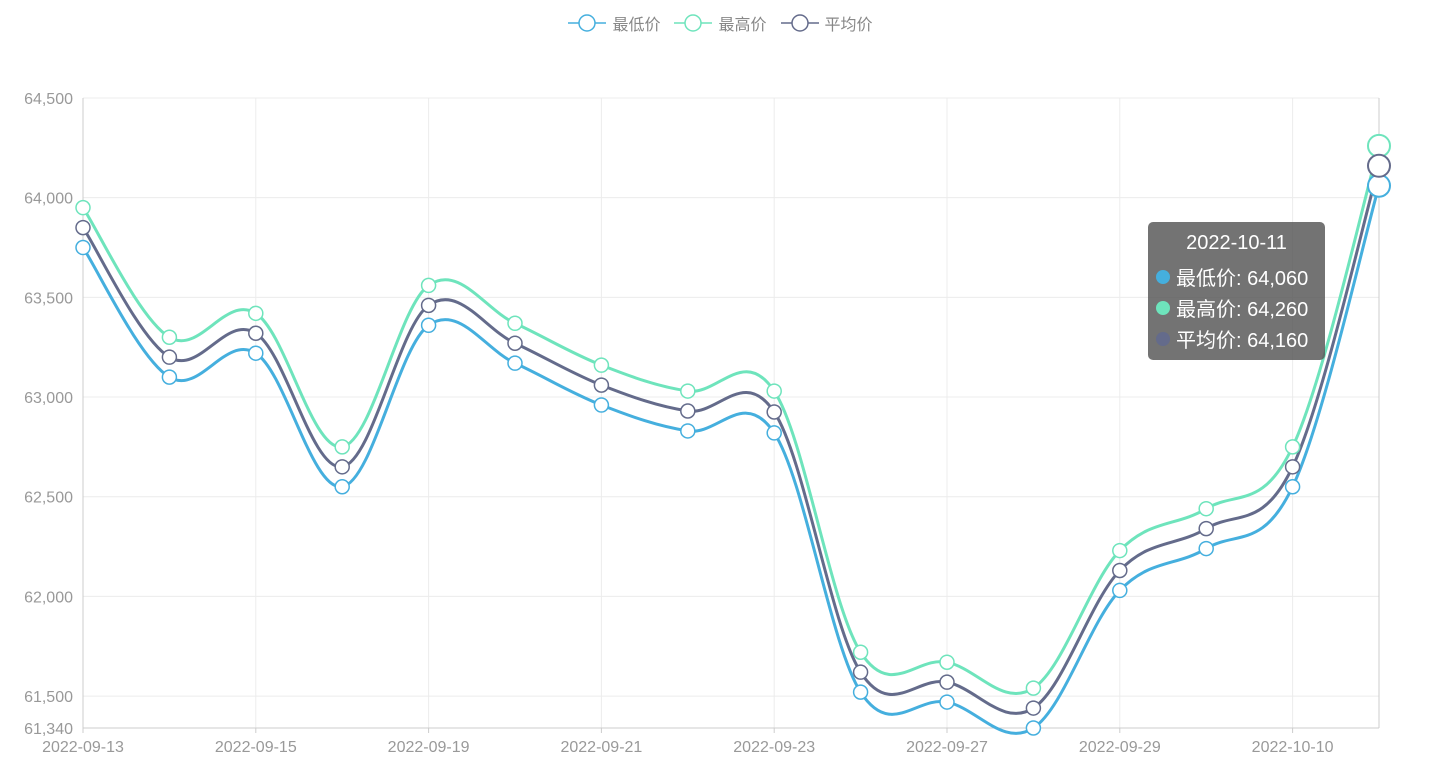 This screenshot has width=1441, height=771. I want to click on x-tick-label: 2022-09-21, so click(601, 747).